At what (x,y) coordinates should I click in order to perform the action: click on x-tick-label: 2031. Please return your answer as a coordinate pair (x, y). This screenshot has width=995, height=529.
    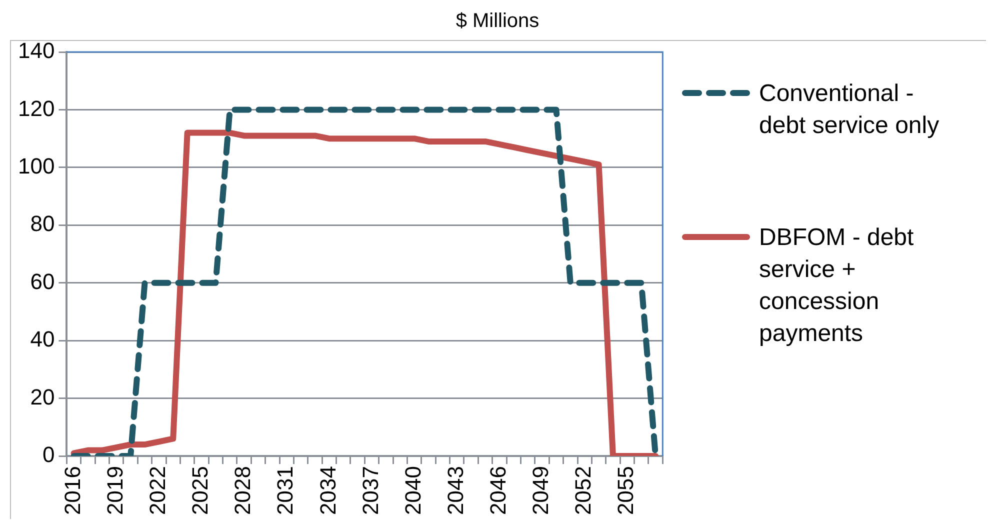
    Looking at the image, I should click on (285, 491).